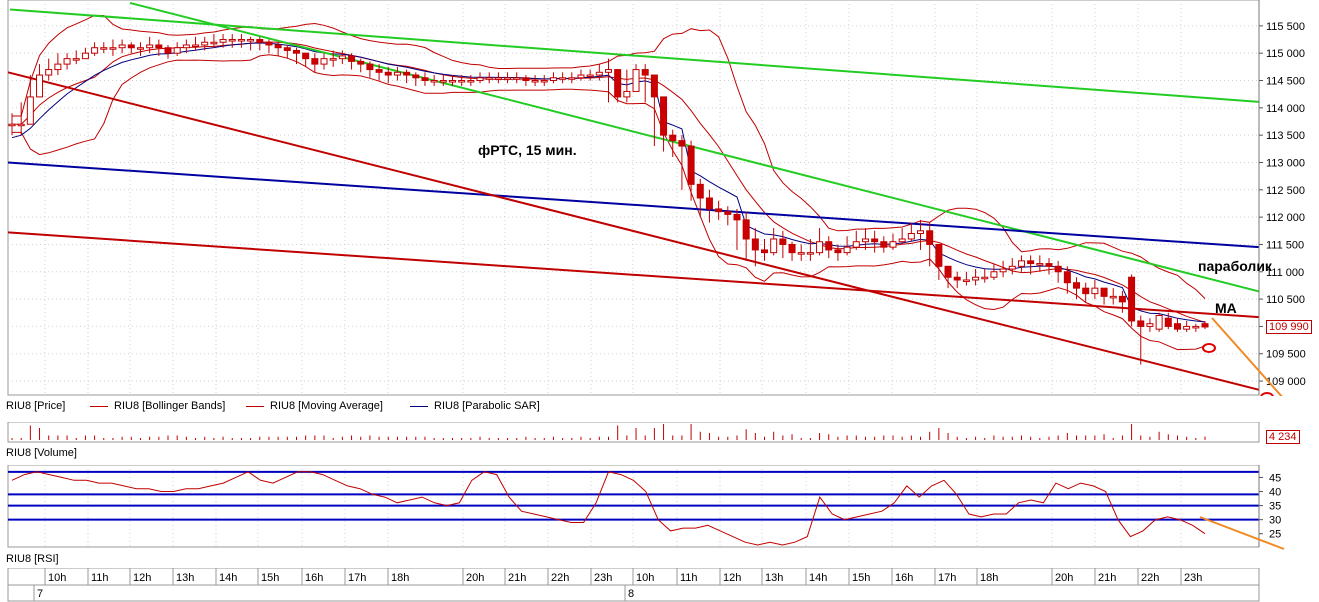  Describe the element at coordinates (57, 578) in the screenshot. I see `time-tick-label: 10h` at that location.